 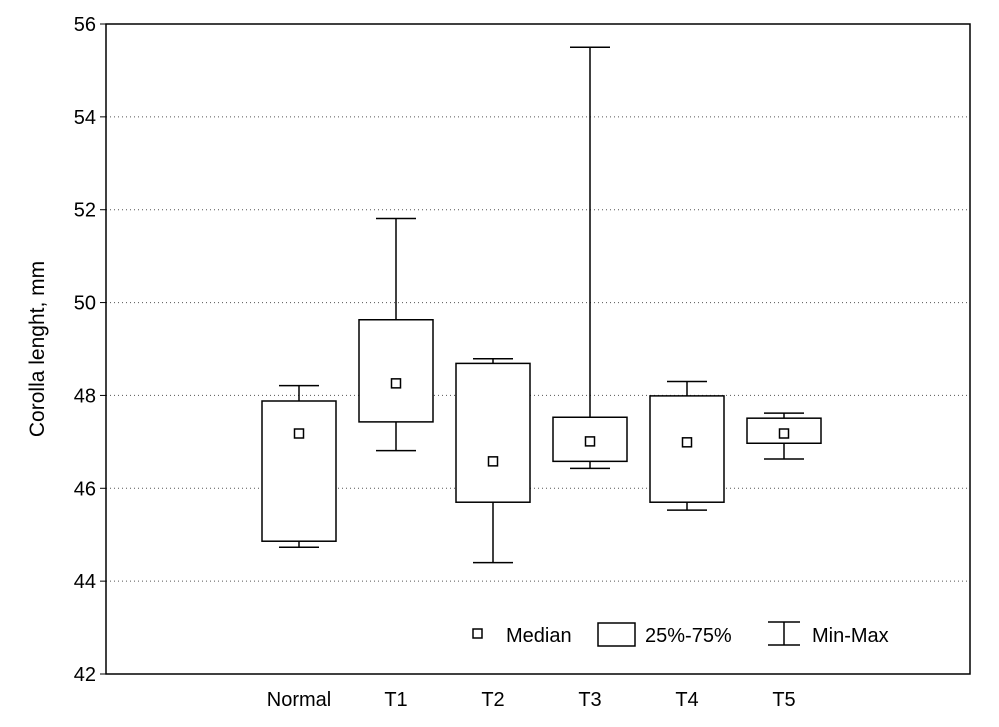 I want to click on y-tick-label: 52, so click(x=85, y=211).